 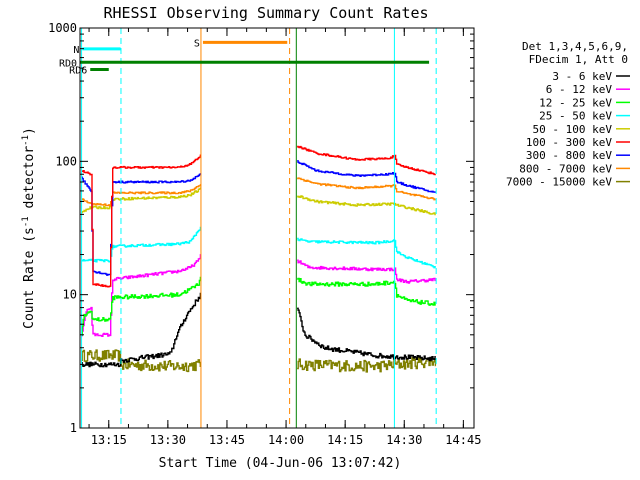 What do you see at coordinates (280, 463) in the screenshot?
I see `x-axis-title: Start Time (04-Jun-06 13:07:42)` at bounding box center [280, 463].